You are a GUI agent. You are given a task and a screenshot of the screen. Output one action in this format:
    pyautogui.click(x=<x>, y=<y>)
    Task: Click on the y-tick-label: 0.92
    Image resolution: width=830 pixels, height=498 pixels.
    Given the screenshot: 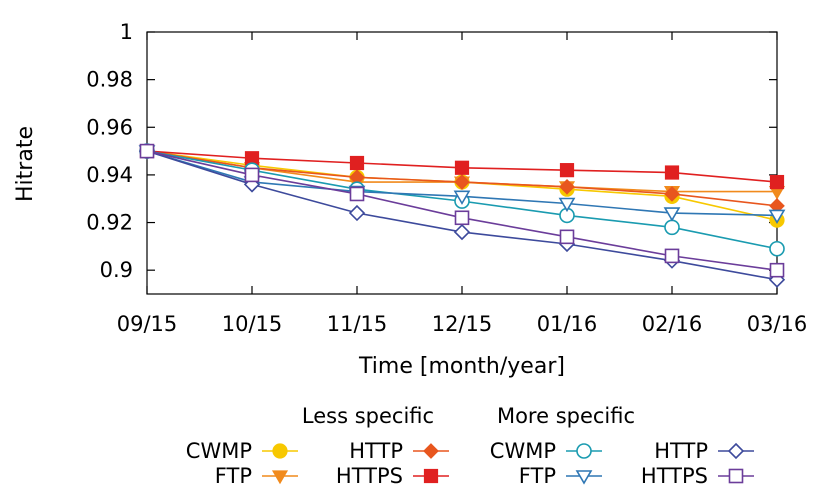 What is the action you would take?
    pyautogui.click(x=109, y=223)
    